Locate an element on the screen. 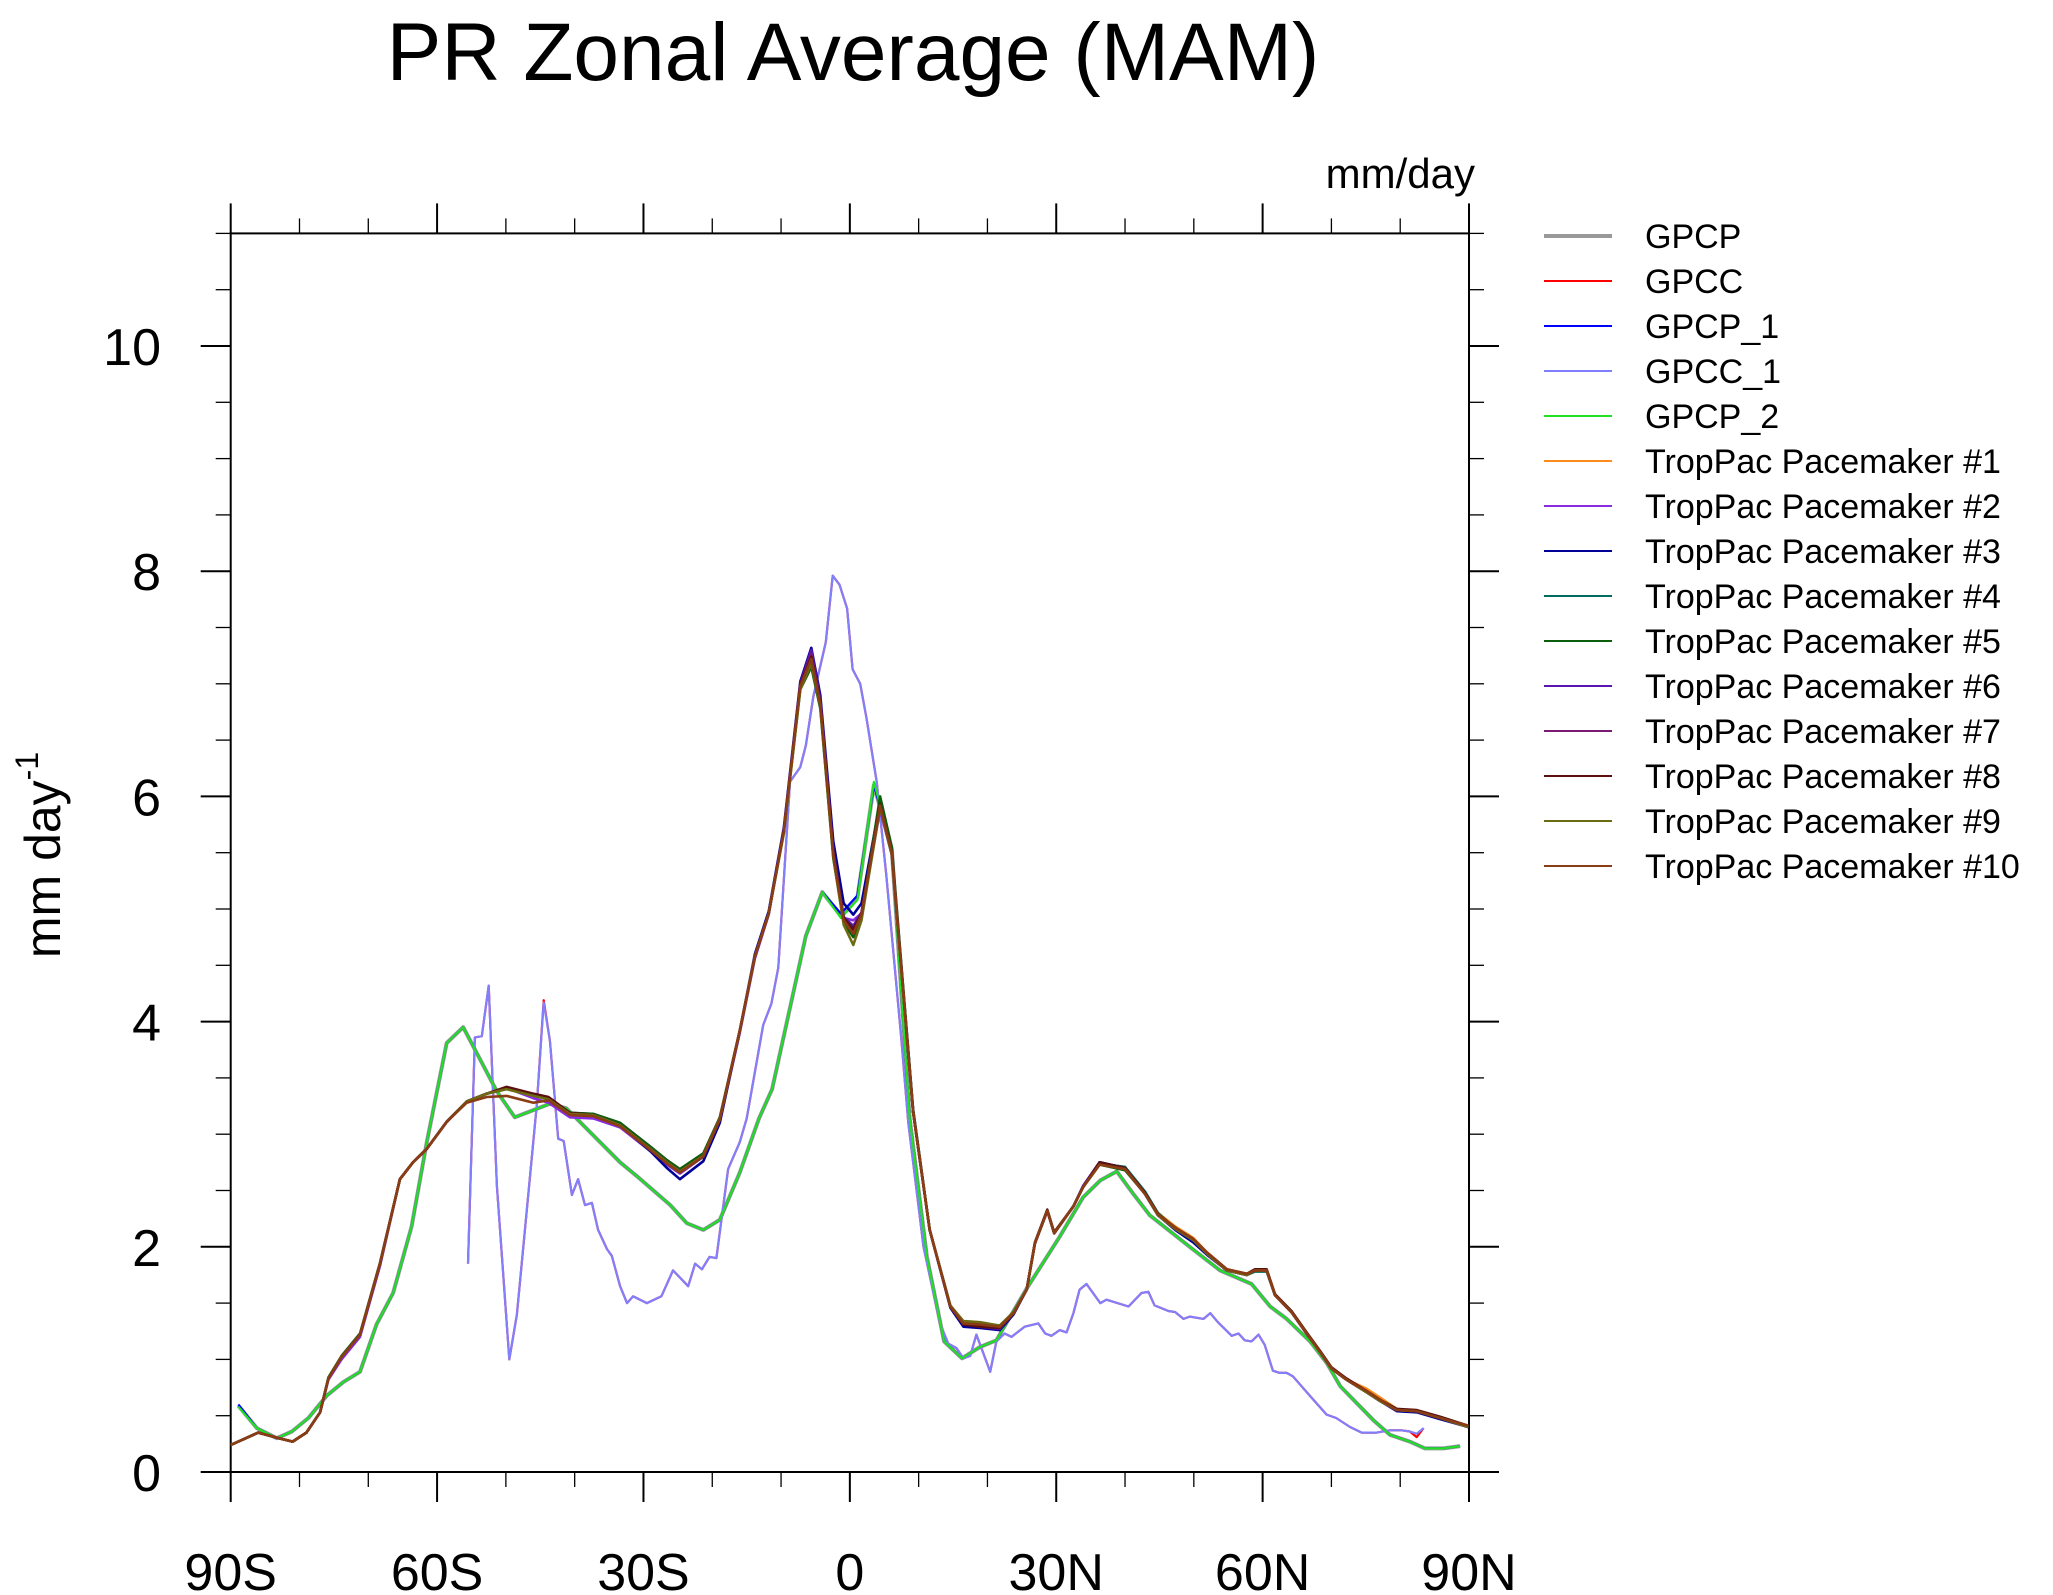 The width and height of the screenshot is (2053, 1595). x-tick-label: 90S is located at coordinates (230, 1569).